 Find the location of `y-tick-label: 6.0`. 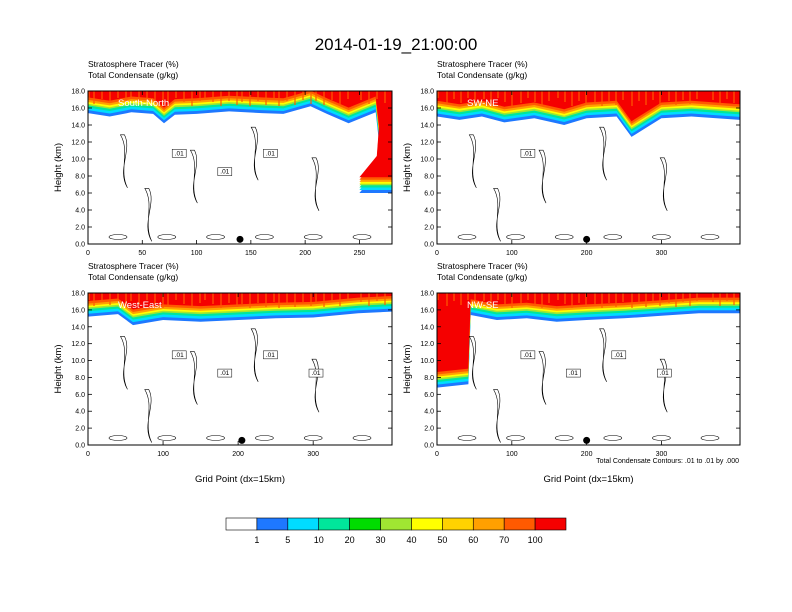

y-tick-label: 6.0 is located at coordinates (80, 395).